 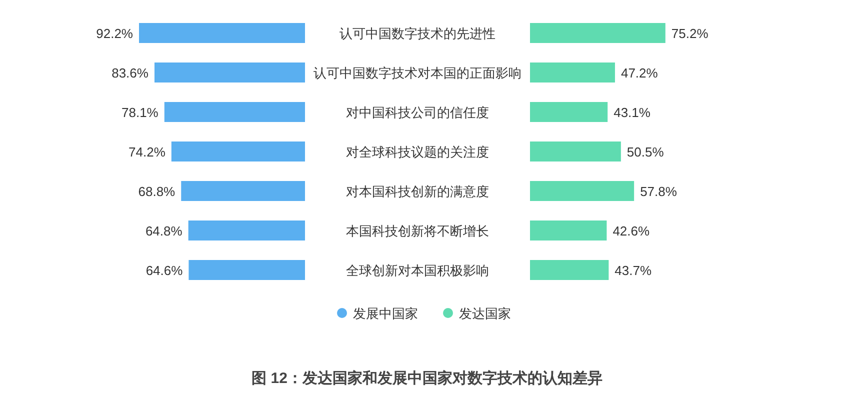 What do you see at coordinates (130, 73) in the screenshot?
I see `data-label: 83.6%` at bounding box center [130, 73].